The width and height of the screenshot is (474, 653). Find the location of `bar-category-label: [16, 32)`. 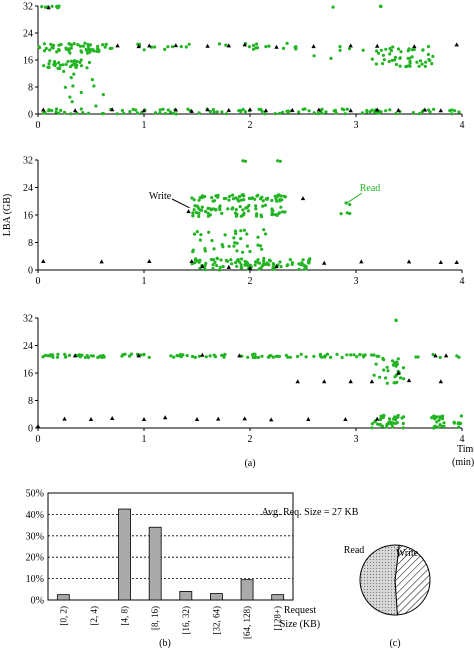

bar-category-label: [16, 32) is located at coordinates (186, 620).